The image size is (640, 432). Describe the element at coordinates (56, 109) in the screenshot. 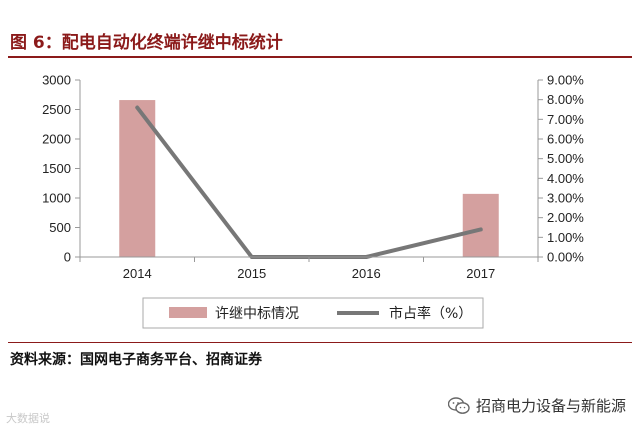

I see `y-left-tick-label: 2500` at that location.